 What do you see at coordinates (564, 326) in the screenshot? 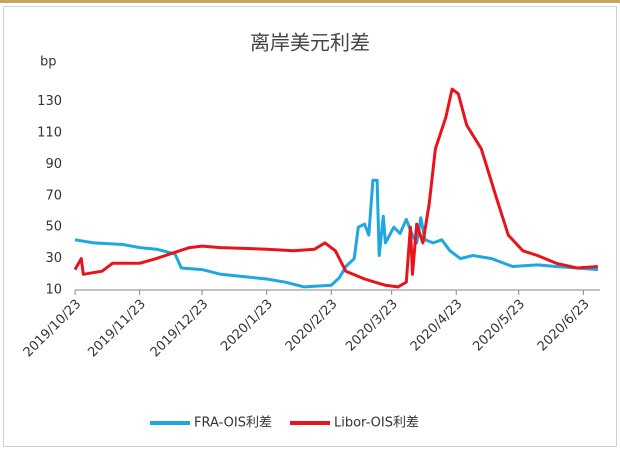
I see `x-tick-label: 2020/6/23` at bounding box center [564, 326].